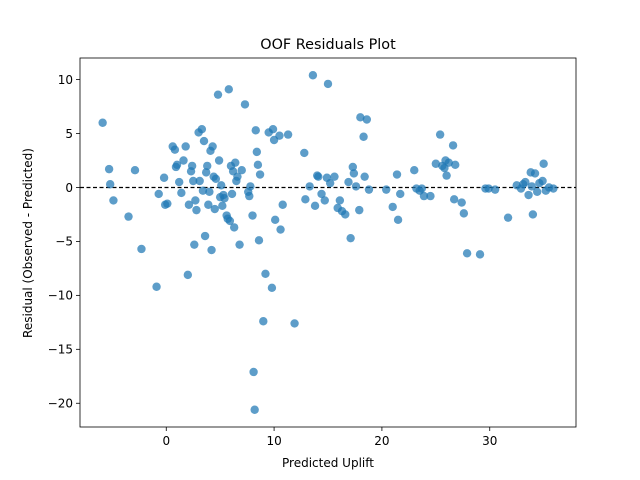 This screenshot has height=480, width=640. What do you see at coordinates (60, 350) in the screenshot?
I see `y-tick-label: −15` at bounding box center [60, 350].